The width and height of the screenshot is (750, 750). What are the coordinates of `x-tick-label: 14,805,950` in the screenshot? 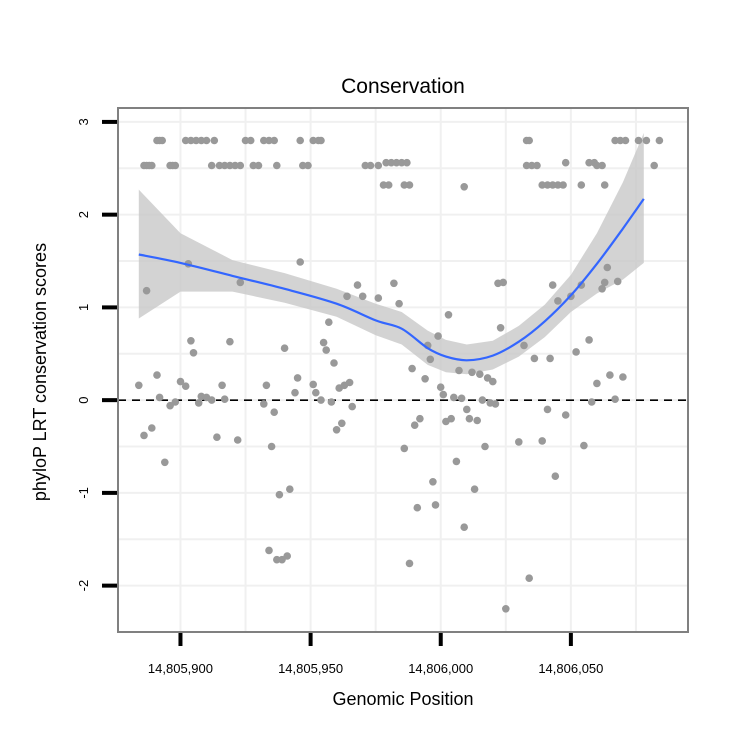 It's located at (310, 668).